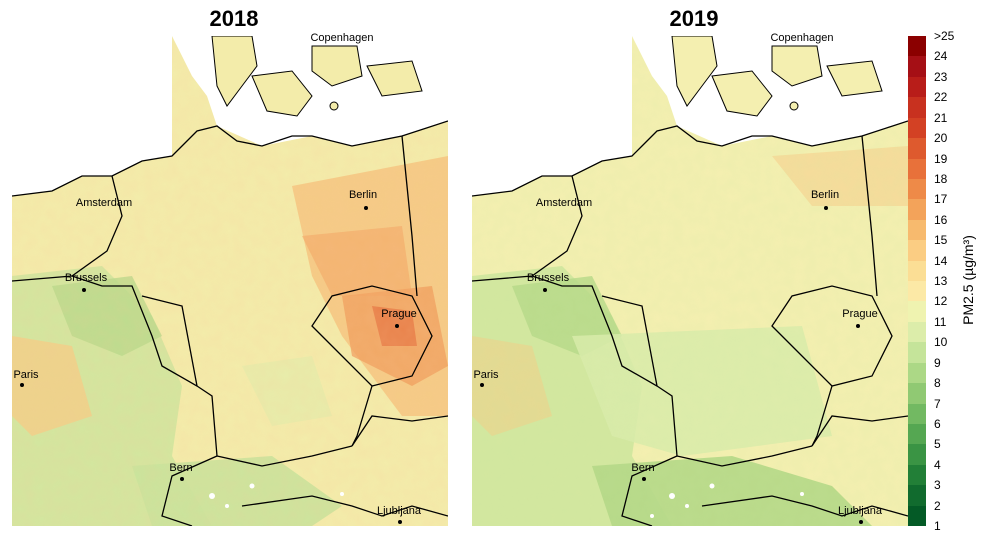  I want to click on legend-tick-label: 15, so click(941, 240).